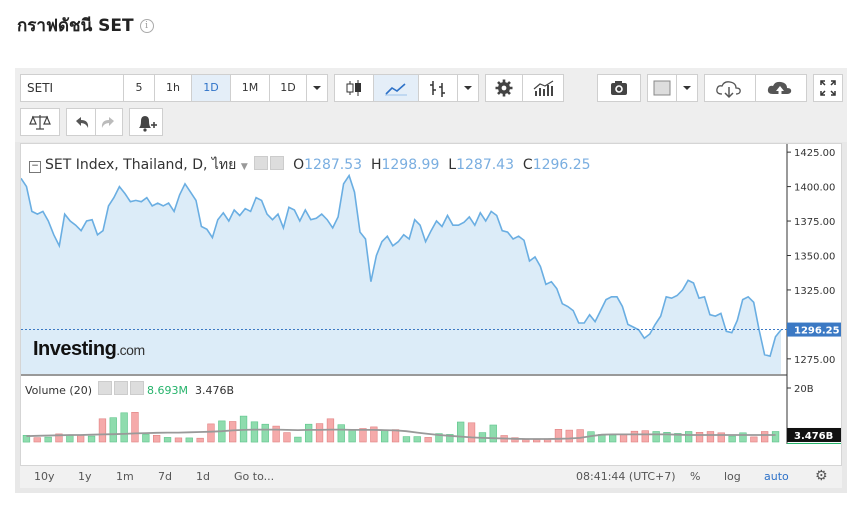  I want to click on chevron-down-icon: ▼, so click(244, 167).